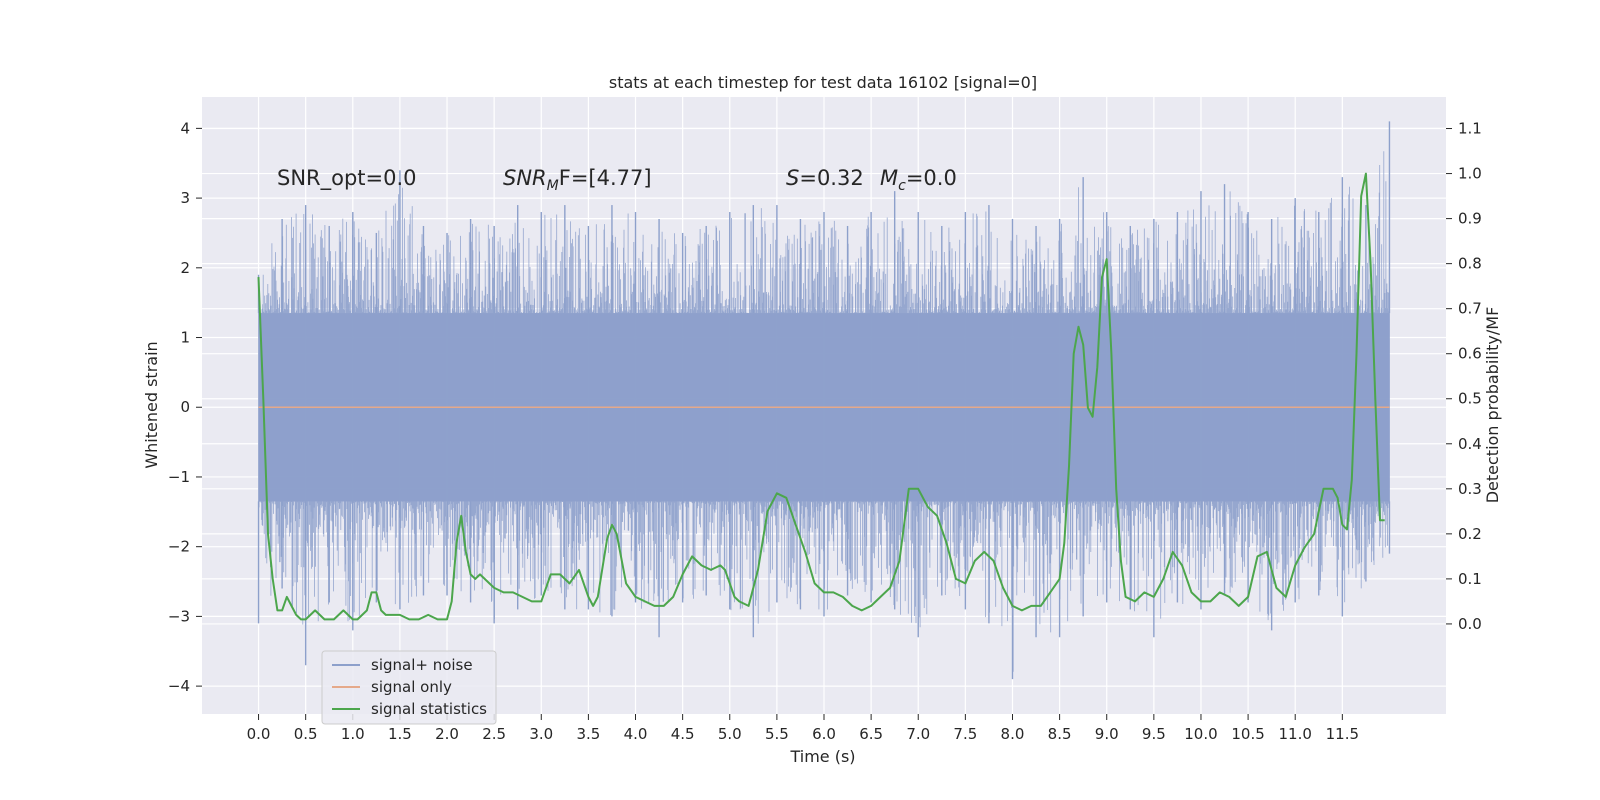 This screenshot has height=800, width=1600. I want to click on y2-tick-label: 0.5, so click(1470, 399).